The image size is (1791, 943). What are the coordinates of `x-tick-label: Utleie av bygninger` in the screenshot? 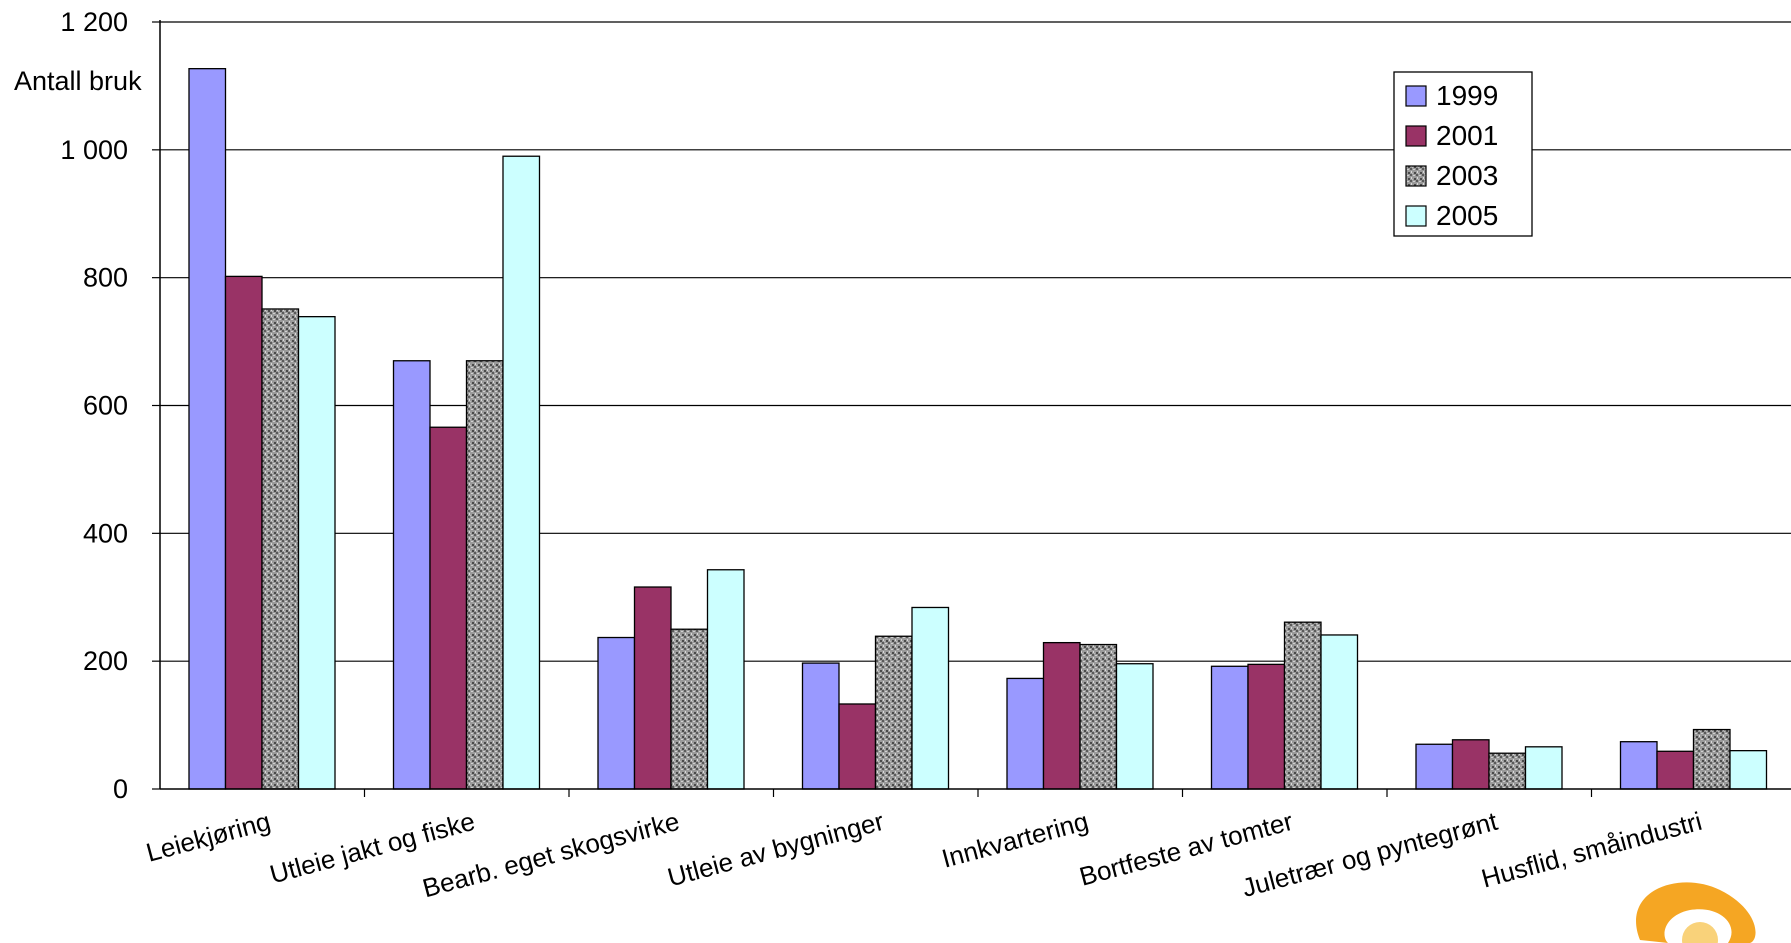 It's located at (775, 849).